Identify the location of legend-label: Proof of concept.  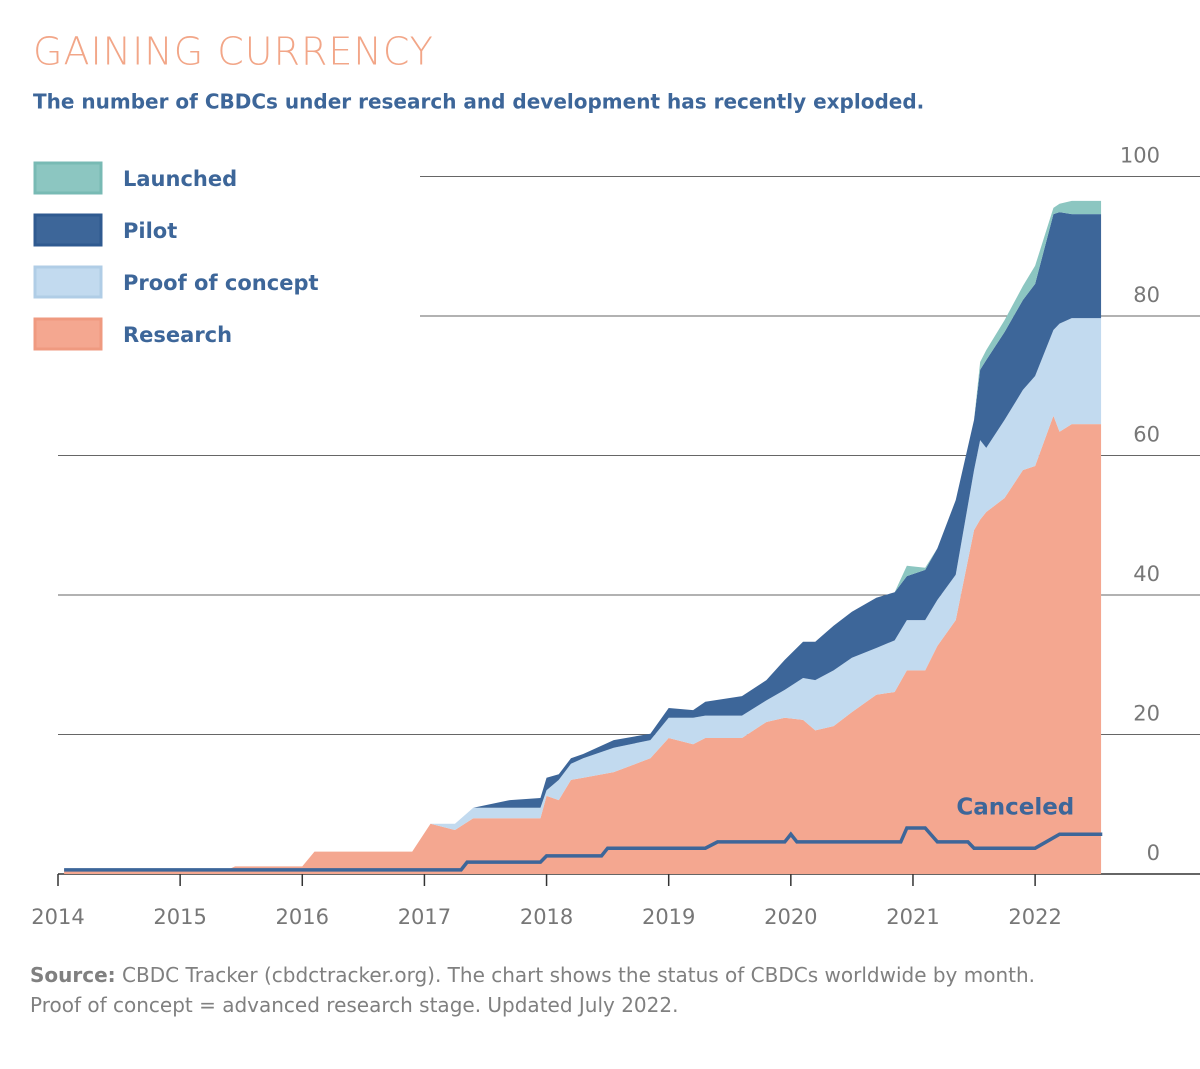
(221, 283).